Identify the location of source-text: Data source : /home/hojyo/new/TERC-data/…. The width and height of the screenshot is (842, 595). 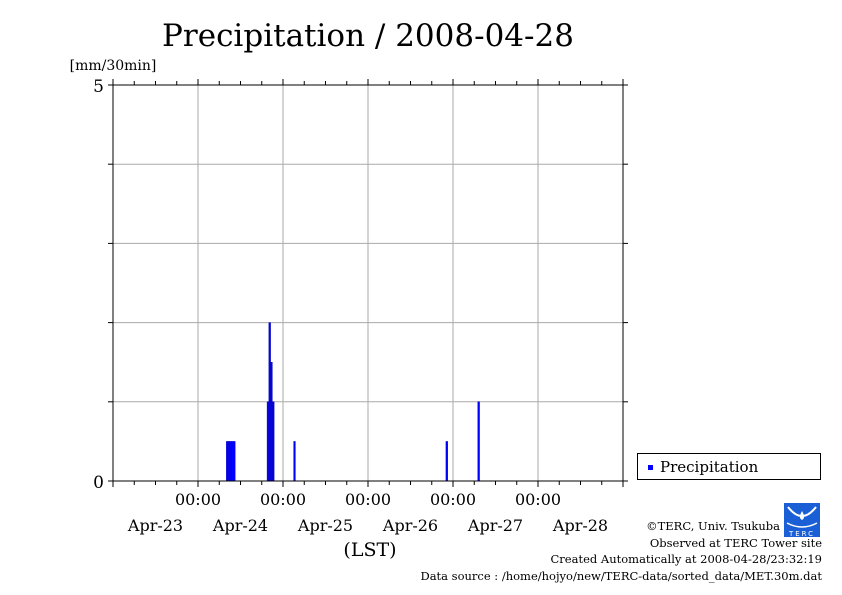
(621, 575).